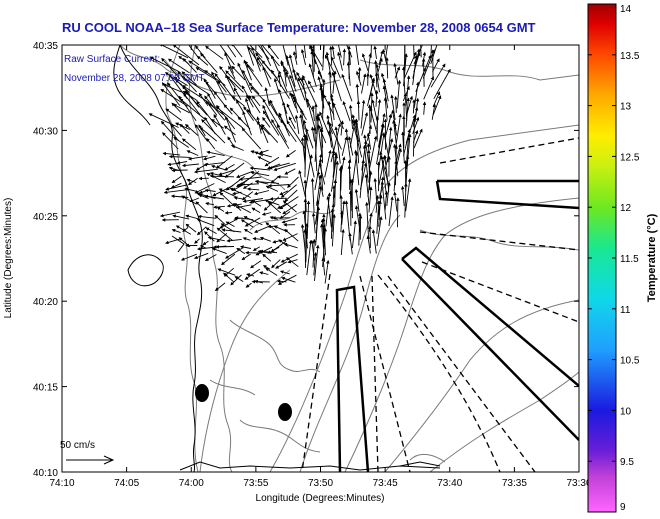 This screenshot has width=660, height=519. What do you see at coordinates (45, 217) in the screenshot?
I see `y-tick-label: 40:25` at bounding box center [45, 217].